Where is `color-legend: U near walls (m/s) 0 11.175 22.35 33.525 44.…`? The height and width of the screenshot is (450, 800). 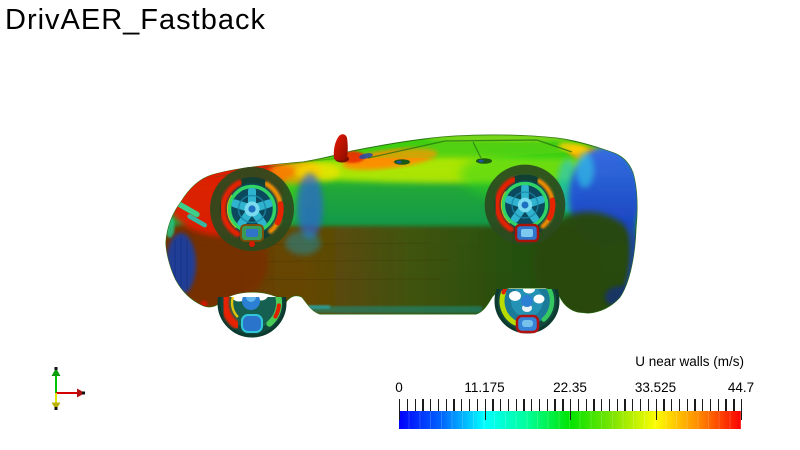
color-legend: U near walls (m/s) 0 11.175 22.35 33.525 44.… is located at coordinates (574, 392).